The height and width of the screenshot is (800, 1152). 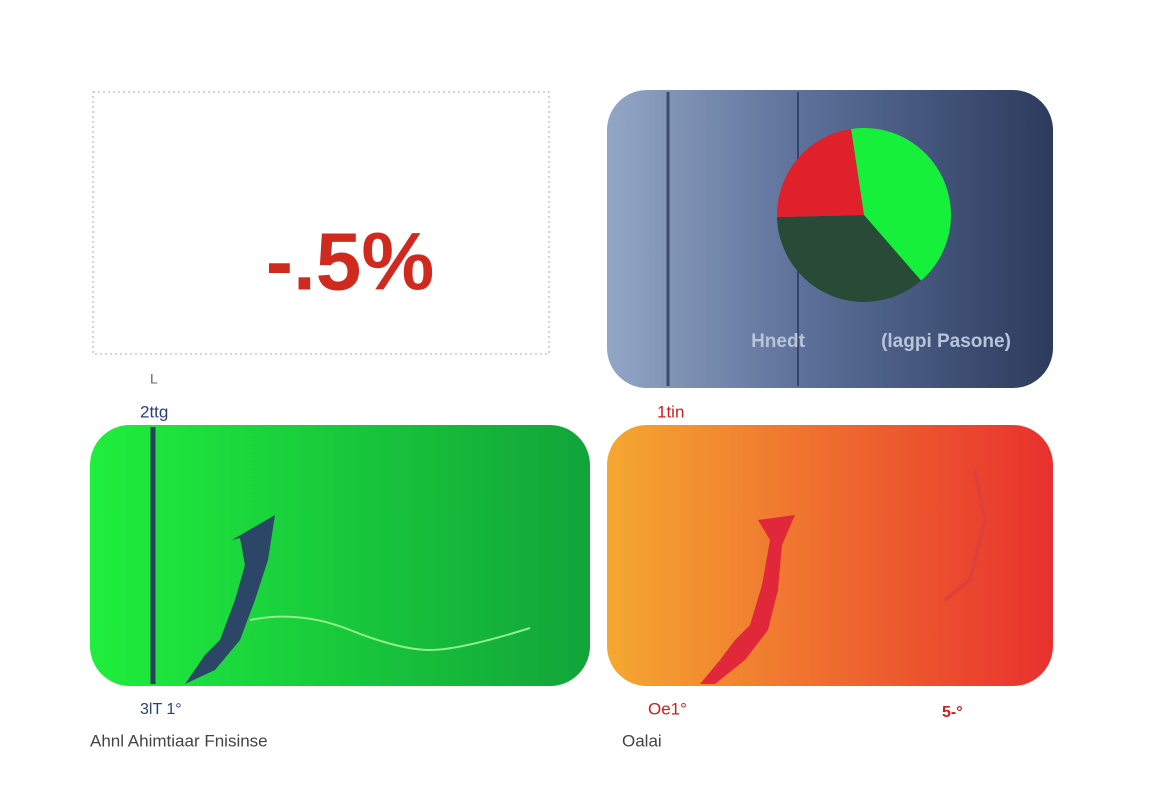 What do you see at coordinates (154, 411) in the screenshot?
I see `caption: 2ttg` at bounding box center [154, 411].